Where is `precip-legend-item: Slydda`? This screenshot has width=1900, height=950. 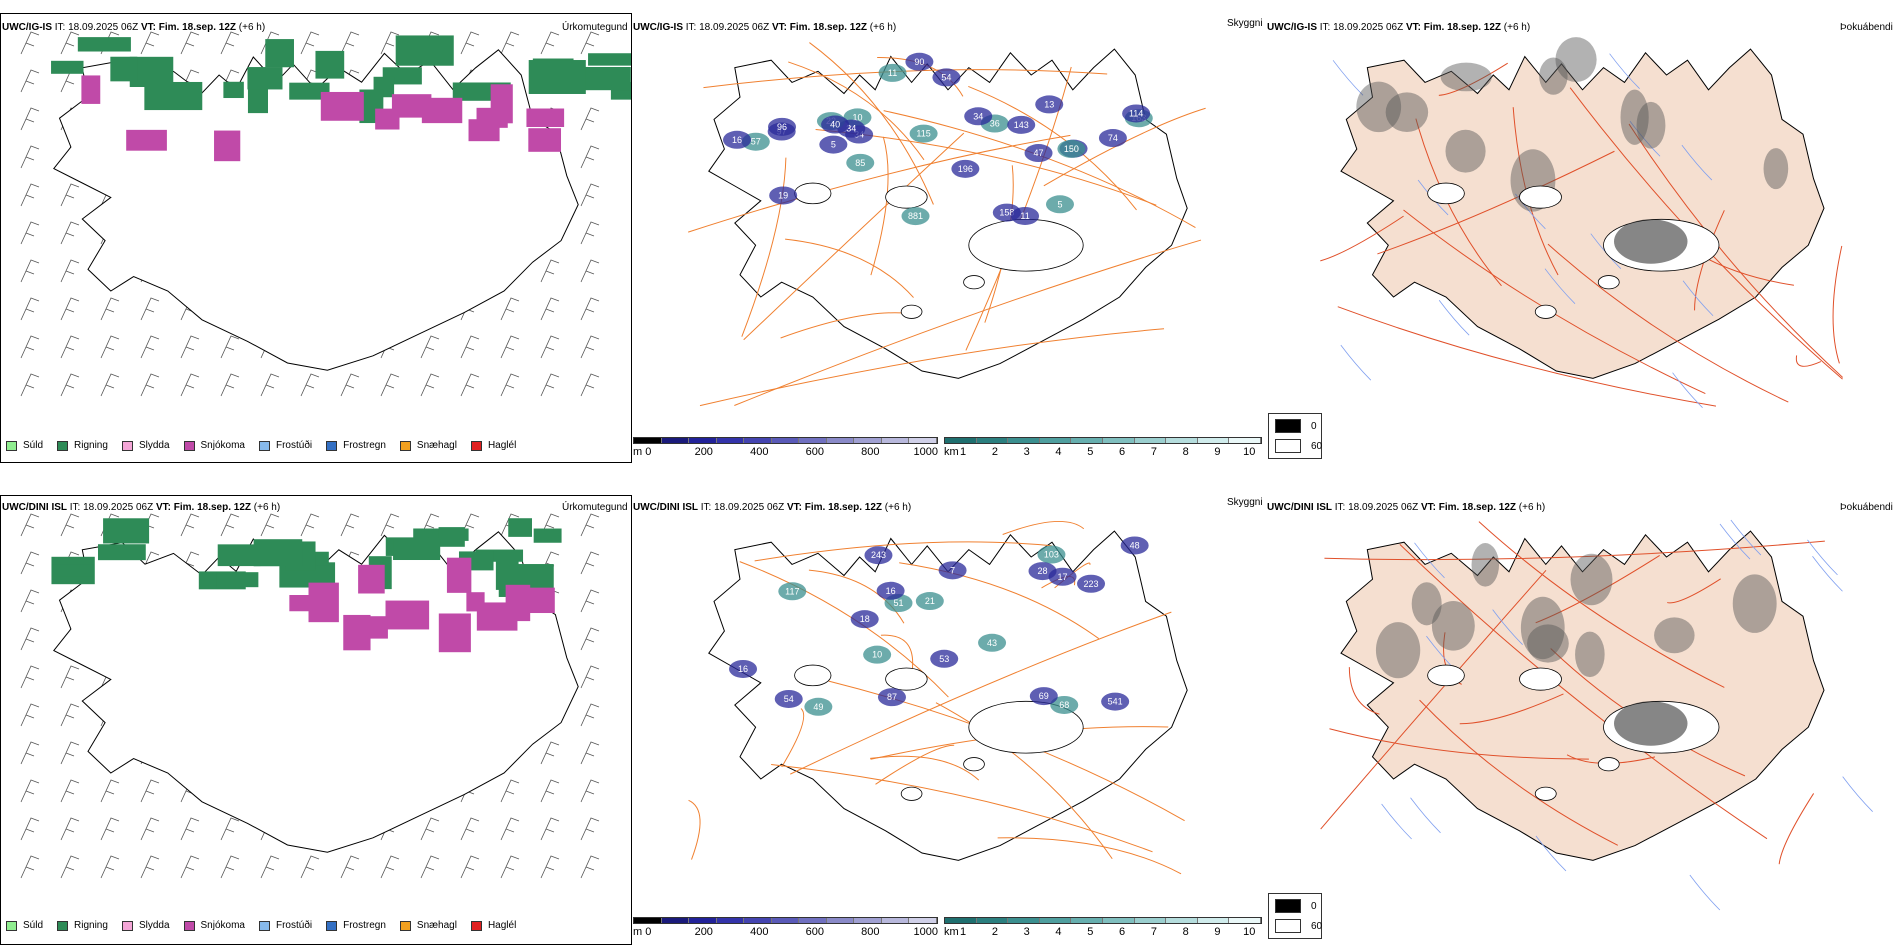
precip-legend-item: Slydda is located at coordinates (145, 925).